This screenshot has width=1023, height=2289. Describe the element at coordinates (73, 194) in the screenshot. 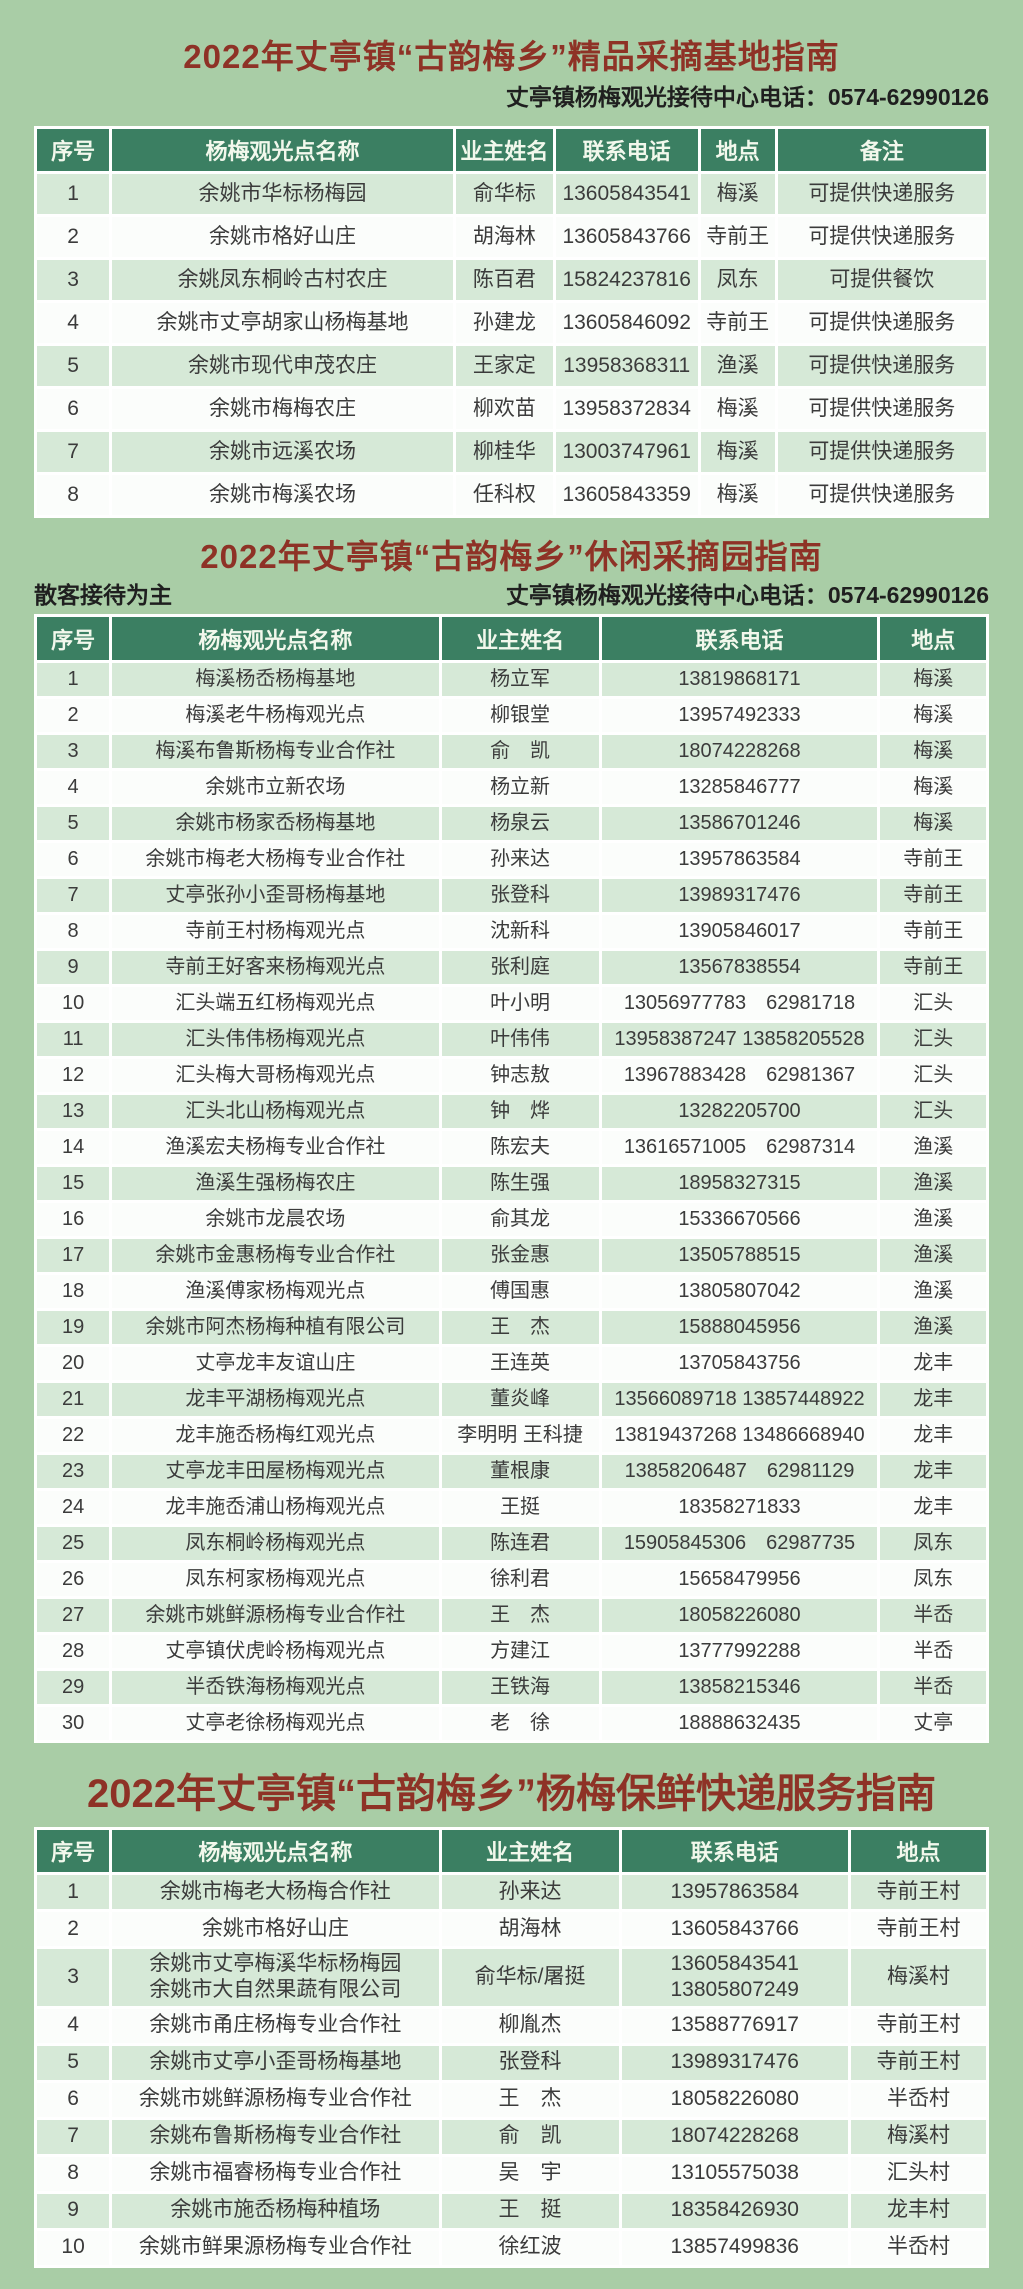

I see `table-cell: 1` at that location.